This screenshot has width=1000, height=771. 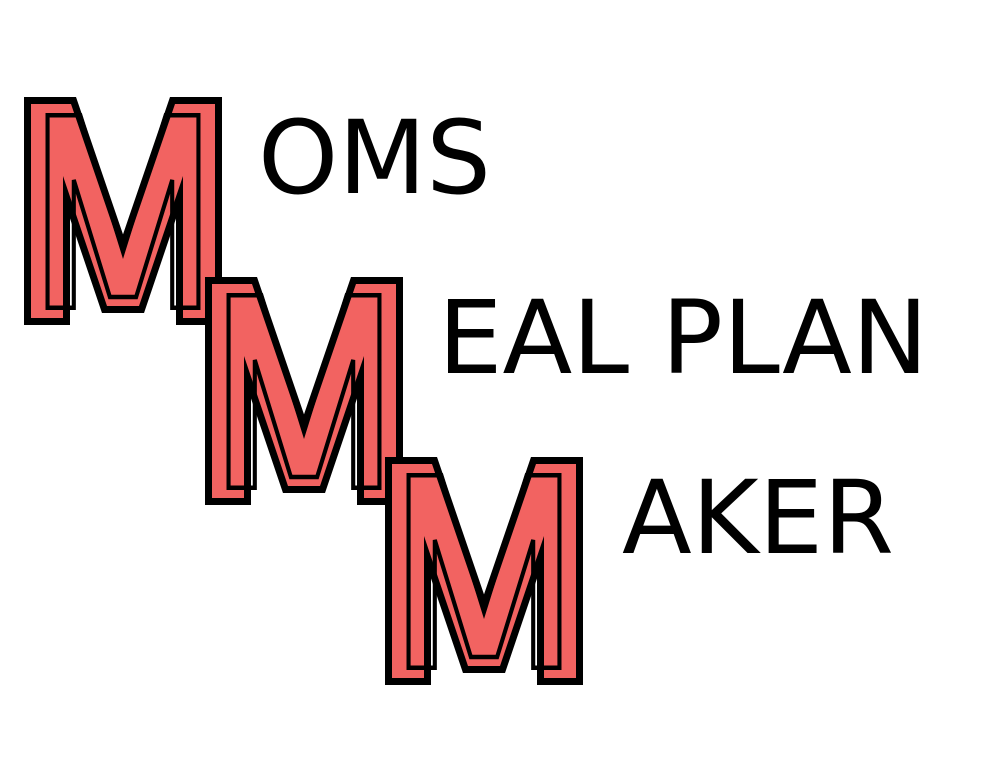 I want to click on logo-word-aker: AKER, so click(x=758, y=518).